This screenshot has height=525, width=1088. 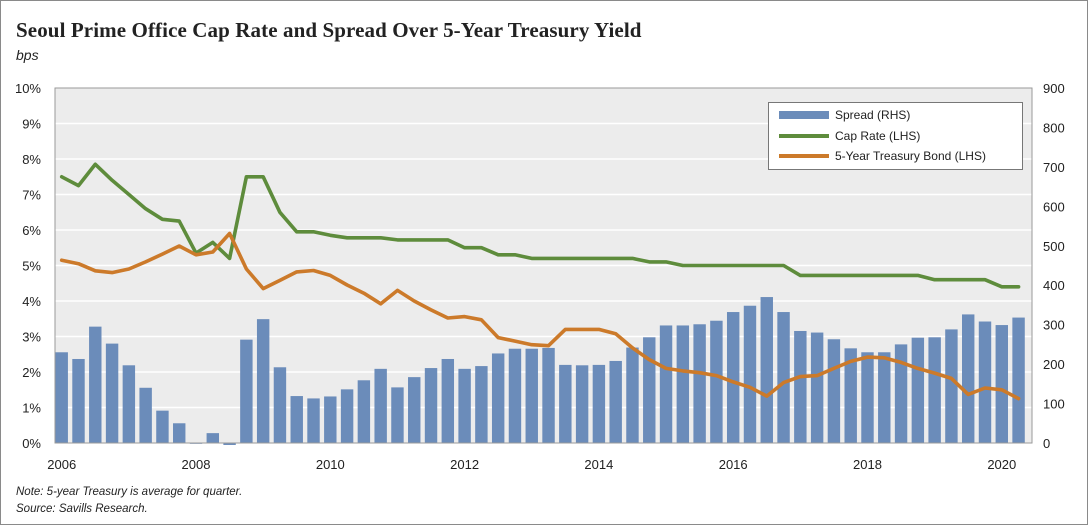 What do you see at coordinates (1001, 464) in the screenshot?
I see `x-tick-label: 2020` at bounding box center [1001, 464].